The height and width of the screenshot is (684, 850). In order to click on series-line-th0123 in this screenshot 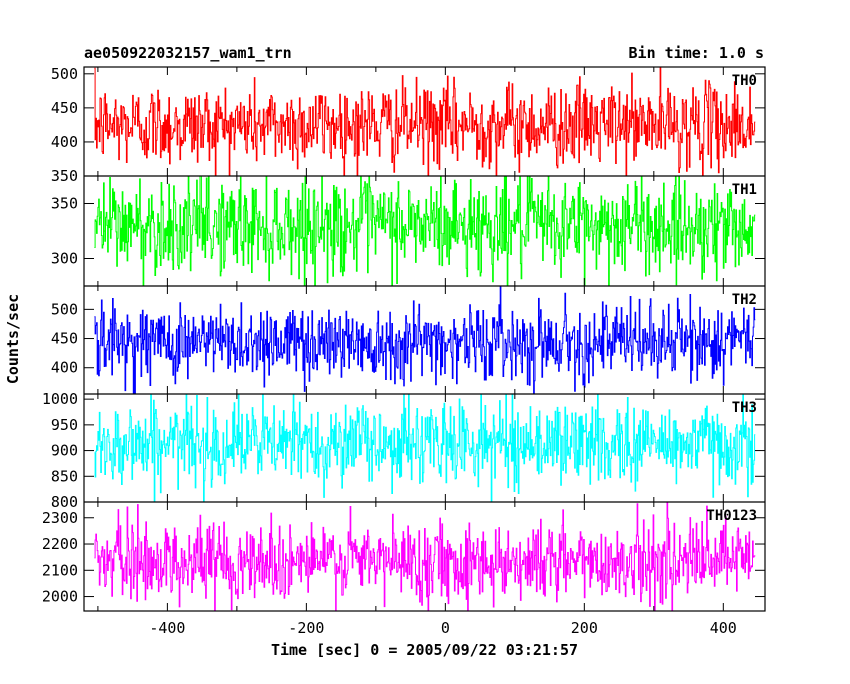, I will do `click(425, 556)`.